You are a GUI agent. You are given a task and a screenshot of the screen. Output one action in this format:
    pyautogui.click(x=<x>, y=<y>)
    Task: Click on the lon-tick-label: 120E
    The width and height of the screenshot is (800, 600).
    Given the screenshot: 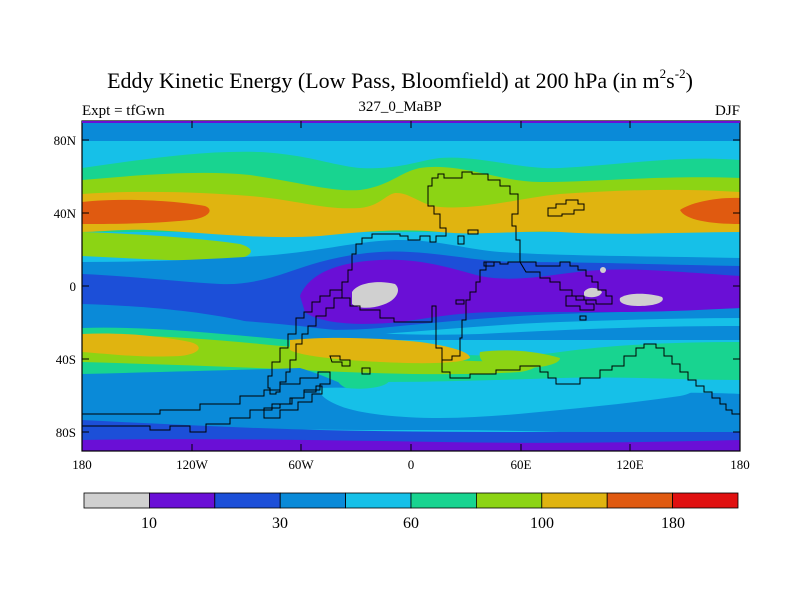 What is the action you would take?
    pyautogui.click(x=630, y=464)
    